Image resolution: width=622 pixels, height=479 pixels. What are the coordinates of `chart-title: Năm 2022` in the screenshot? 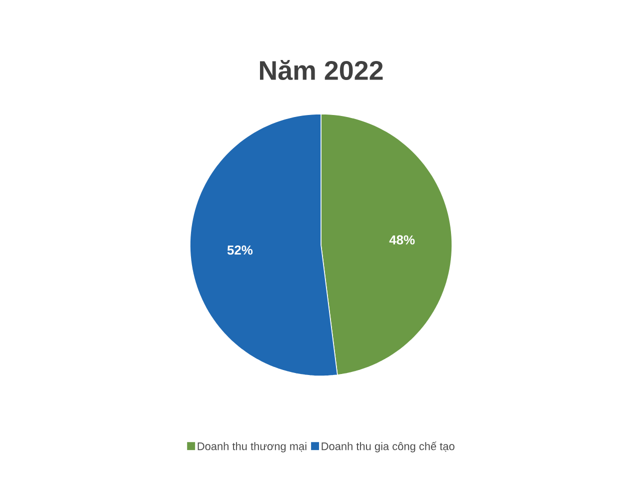 It's located at (321, 70).